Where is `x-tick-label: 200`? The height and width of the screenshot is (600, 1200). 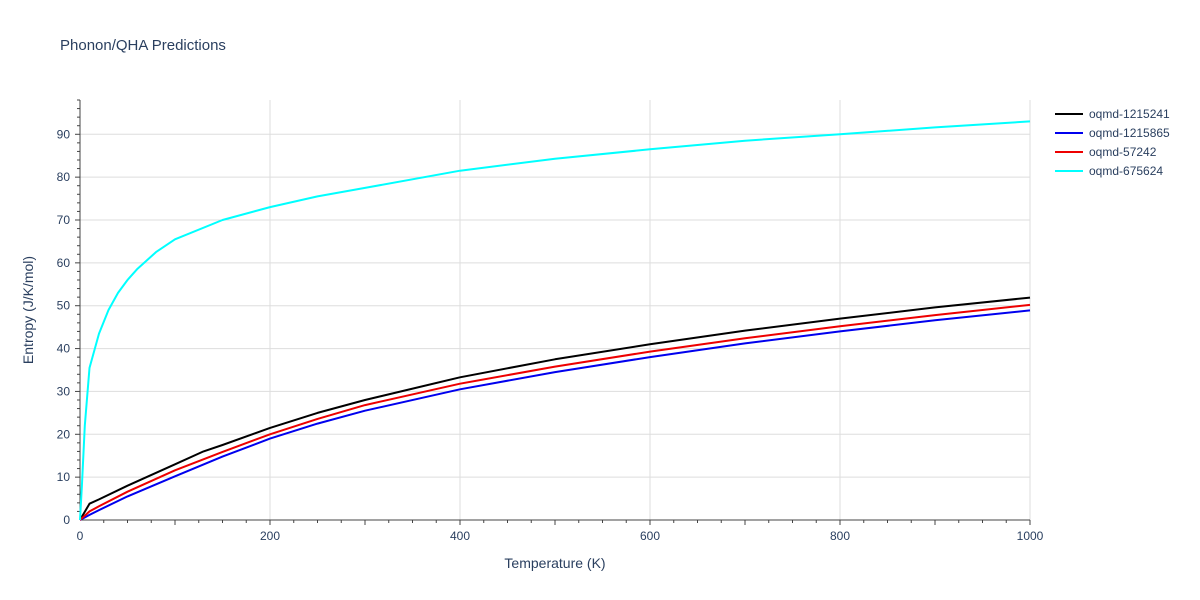 x-tick-label: 200 is located at coordinates (270, 536).